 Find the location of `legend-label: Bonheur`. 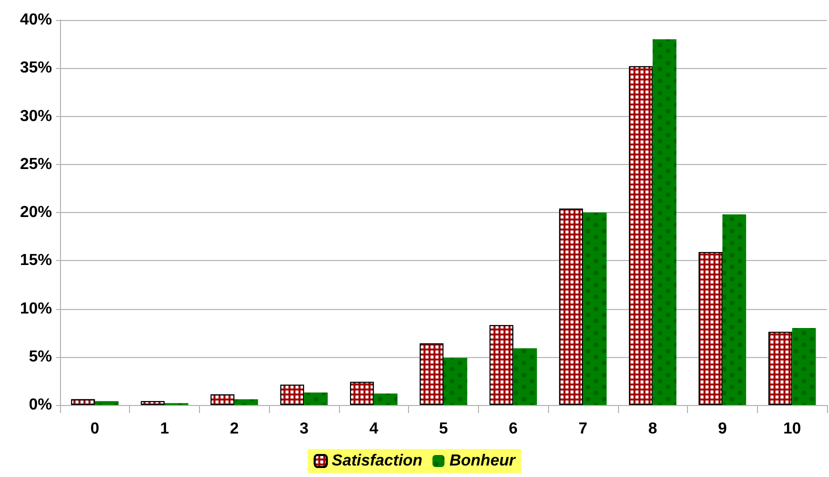

legend-label: Bonheur is located at coordinates (482, 461).